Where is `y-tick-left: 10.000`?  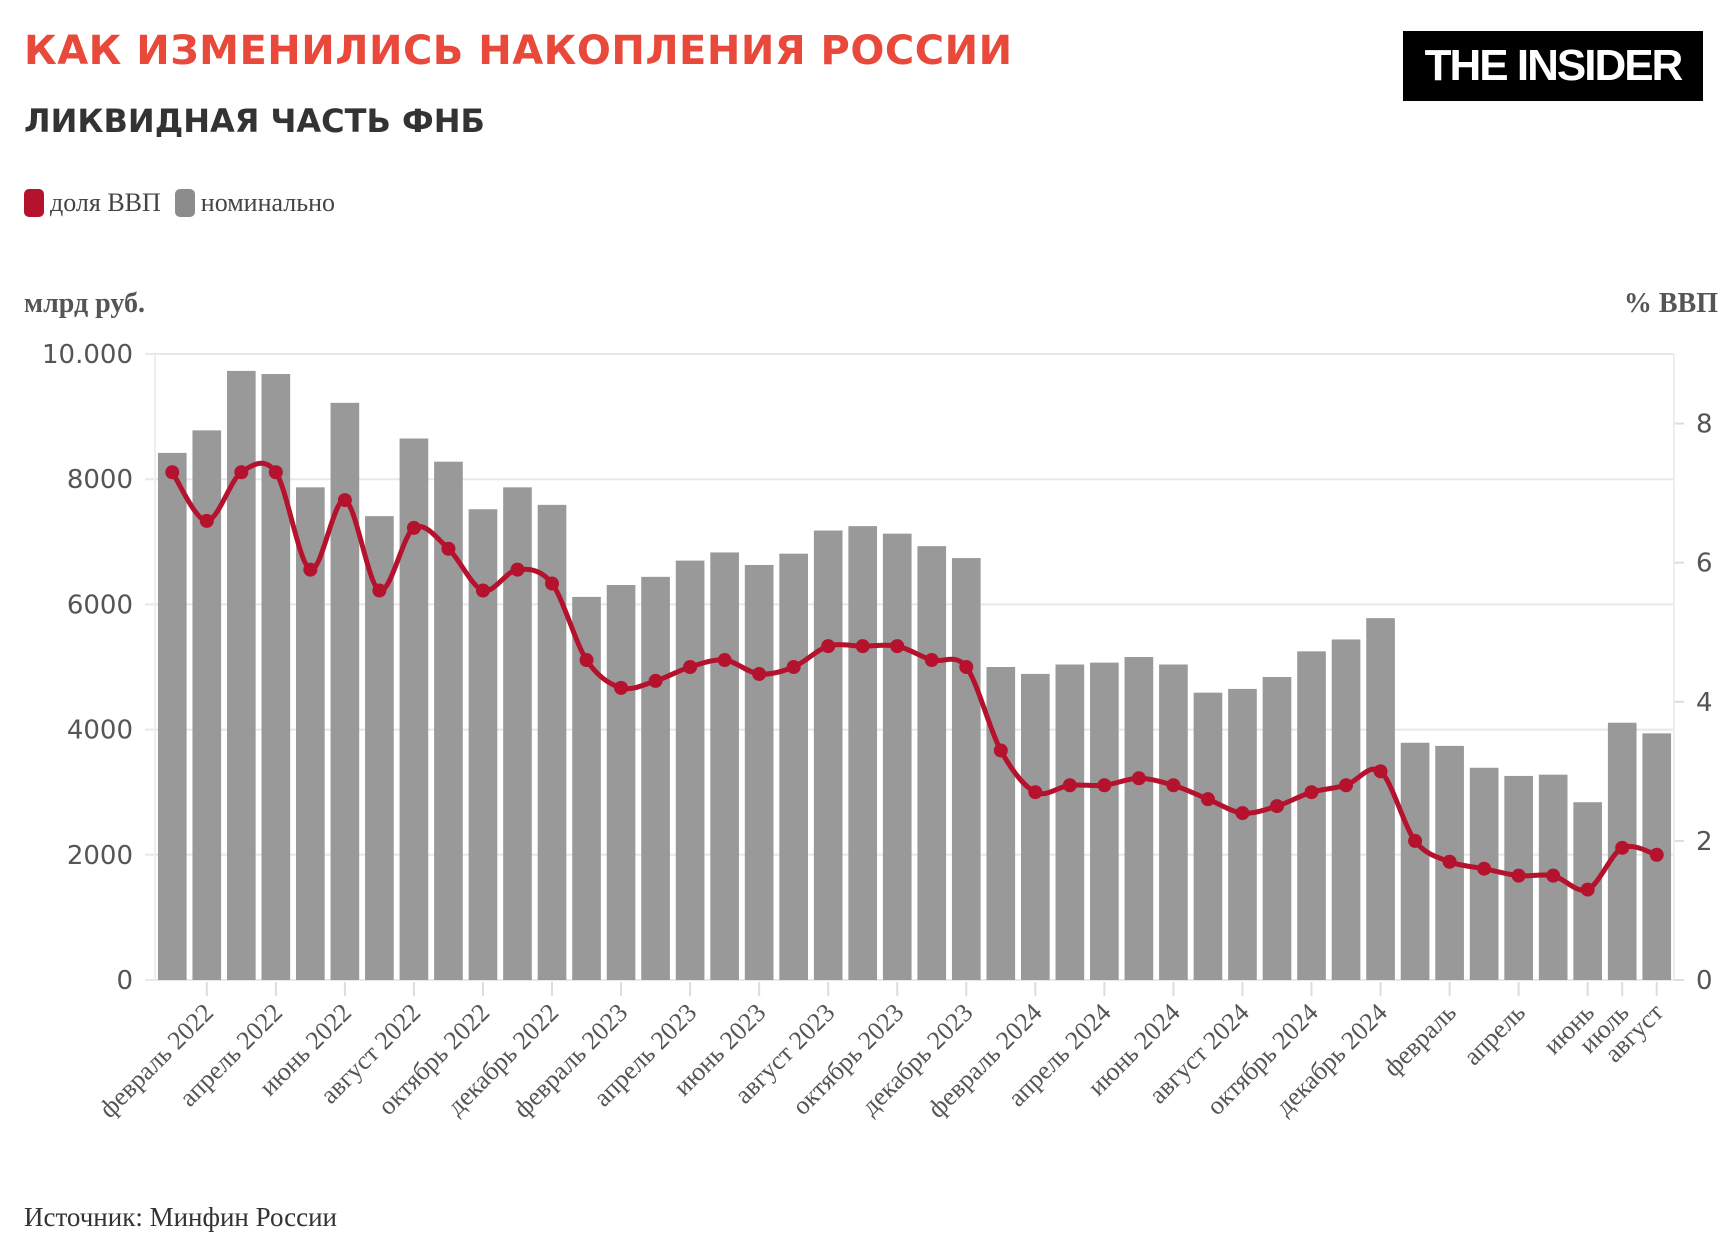 y-tick-left: 10.000 is located at coordinates (87, 355).